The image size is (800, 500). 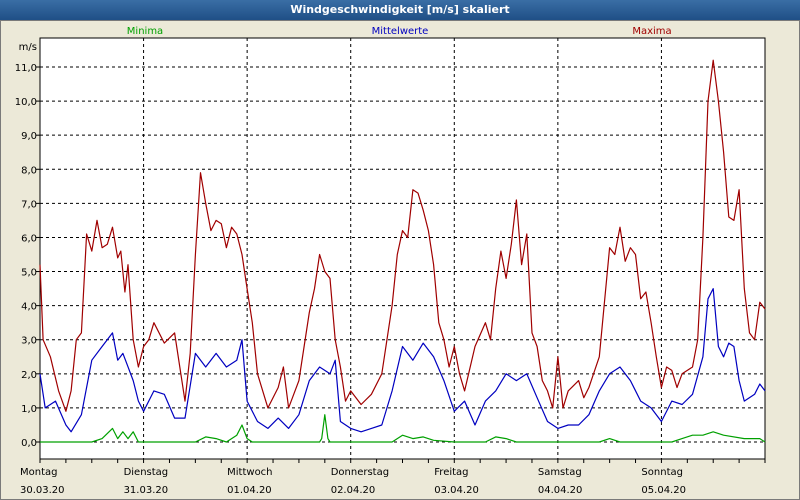 I want to click on x-date-label: 04.04.20, so click(x=560, y=490).